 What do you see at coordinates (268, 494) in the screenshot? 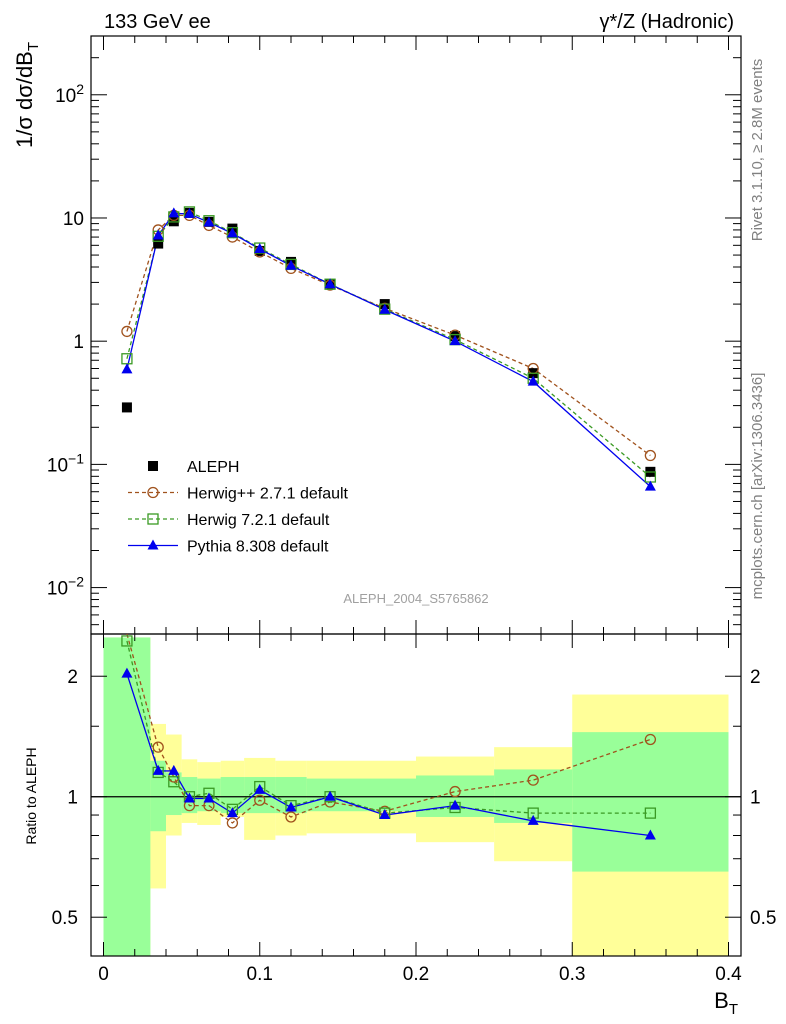
I see `legend-label: Herwig++ 2.7.1 default` at bounding box center [268, 494].